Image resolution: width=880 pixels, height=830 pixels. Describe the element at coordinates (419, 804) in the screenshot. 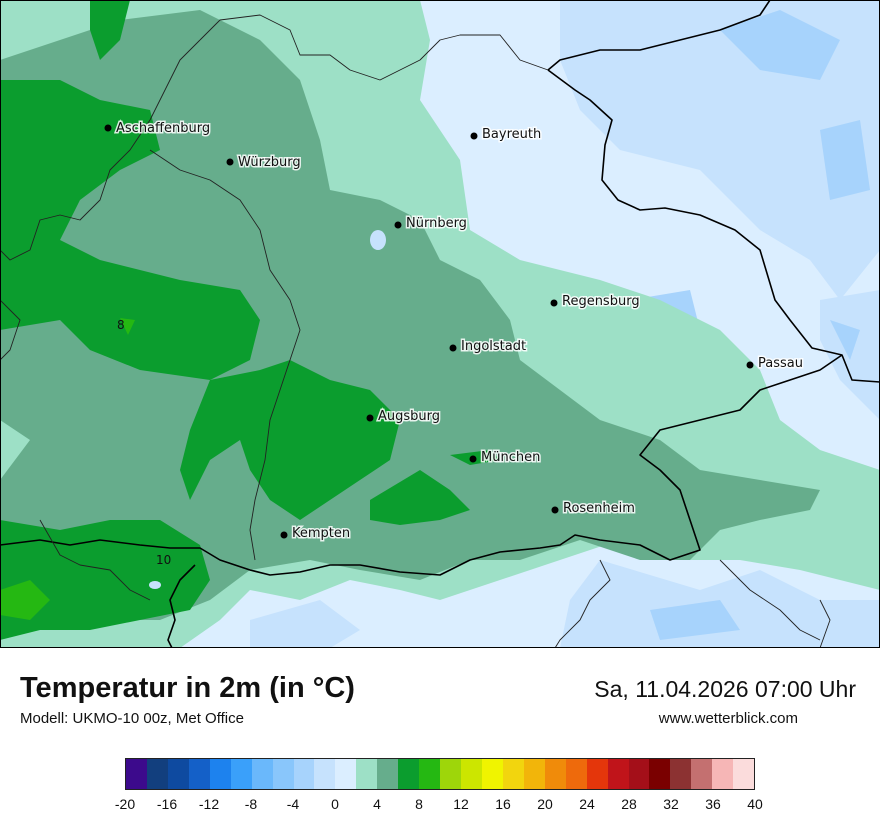

I see `scale-tick-label: 8` at that location.